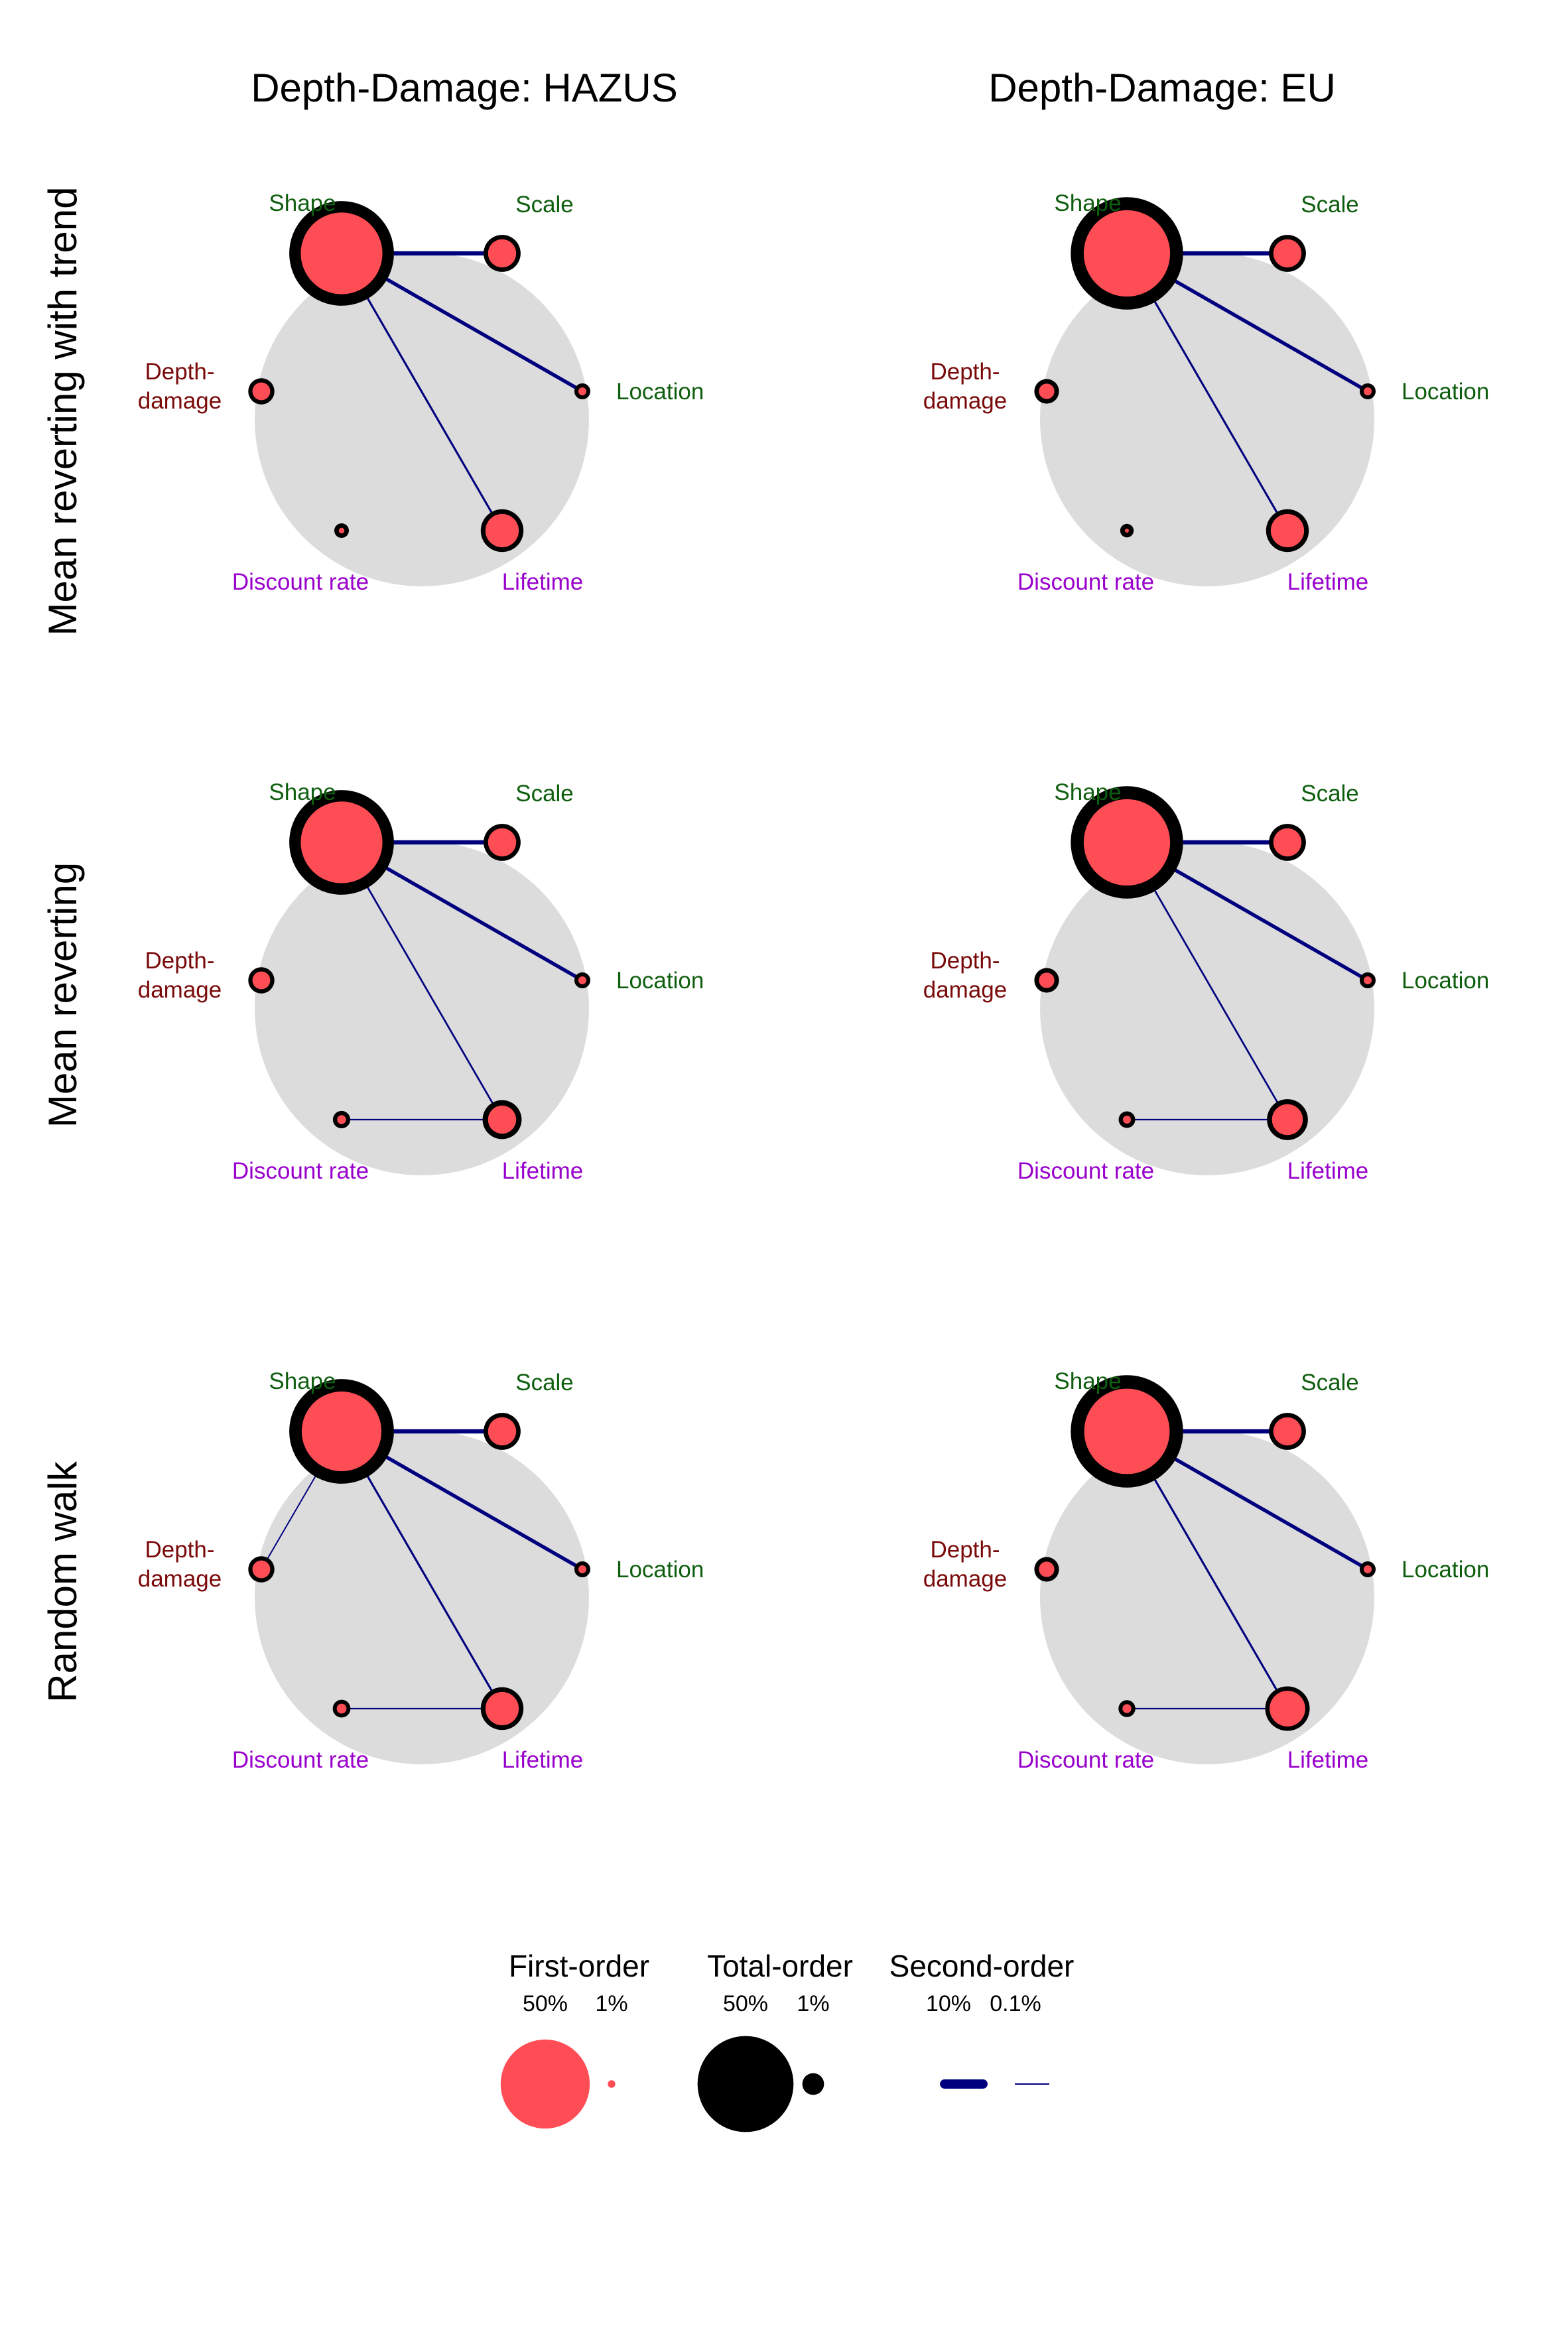 Image resolution: width=1568 pixels, height=2352 pixels. What do you see at coordinates (545, 2084) in the screenshot?
I see `legend-first-order-high-circle` at bounding box center [545, 2084].